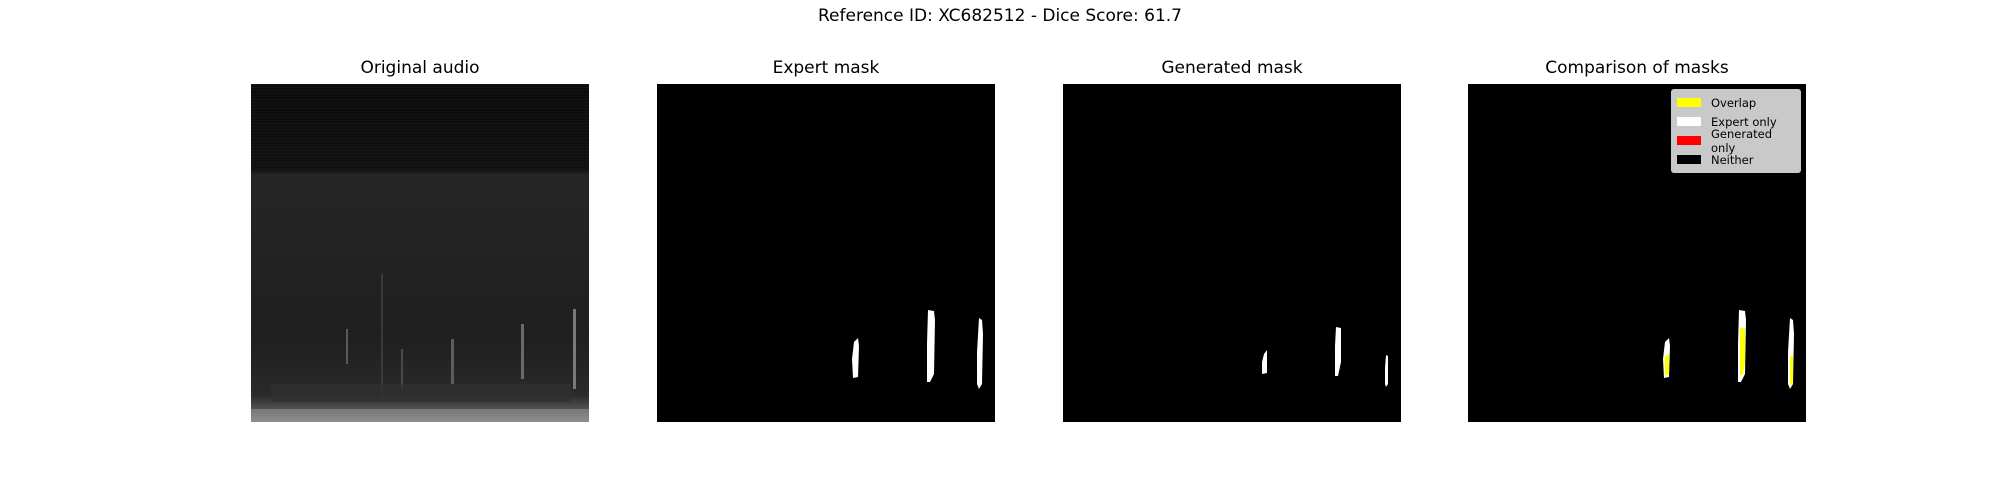  What do you see at coordinates (1732, 159) in the screenshot?
I see `legend-label: Neither` at bounding box center [1732, 159].